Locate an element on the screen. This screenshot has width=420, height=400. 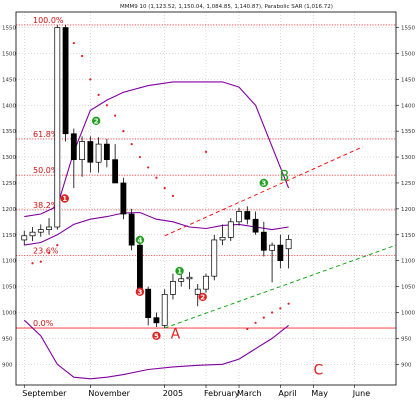
x-tick-label: May is located at coordinates (319, 393).